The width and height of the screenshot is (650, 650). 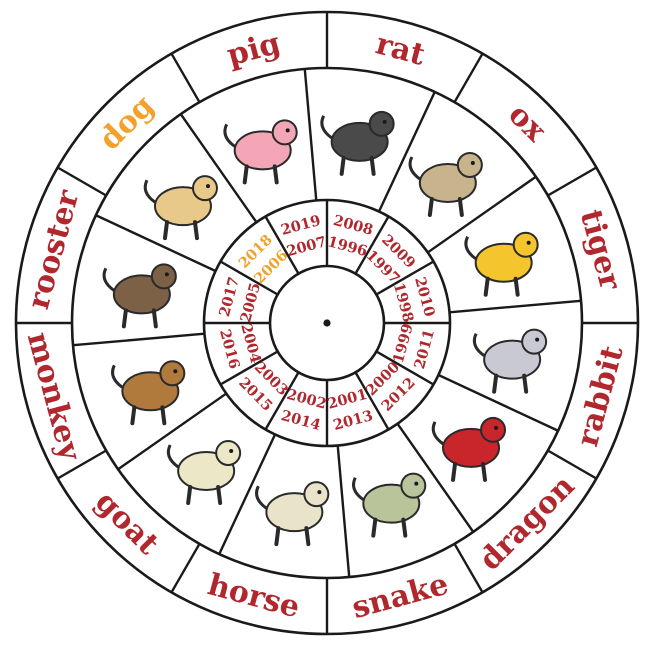 What do you see at coordinates (204, 473) in the screenshot?
I see `goat-icon` at bounding box center [204, 473].